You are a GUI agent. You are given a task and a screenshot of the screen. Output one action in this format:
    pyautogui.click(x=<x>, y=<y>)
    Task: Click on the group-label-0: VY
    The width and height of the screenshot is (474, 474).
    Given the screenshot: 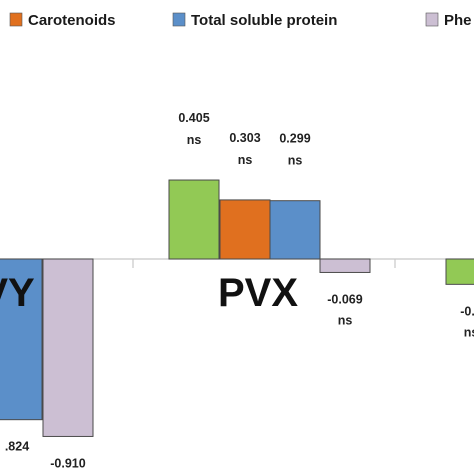 What is the action you would take?
    pyautogui.click(x=17, y=293)
    